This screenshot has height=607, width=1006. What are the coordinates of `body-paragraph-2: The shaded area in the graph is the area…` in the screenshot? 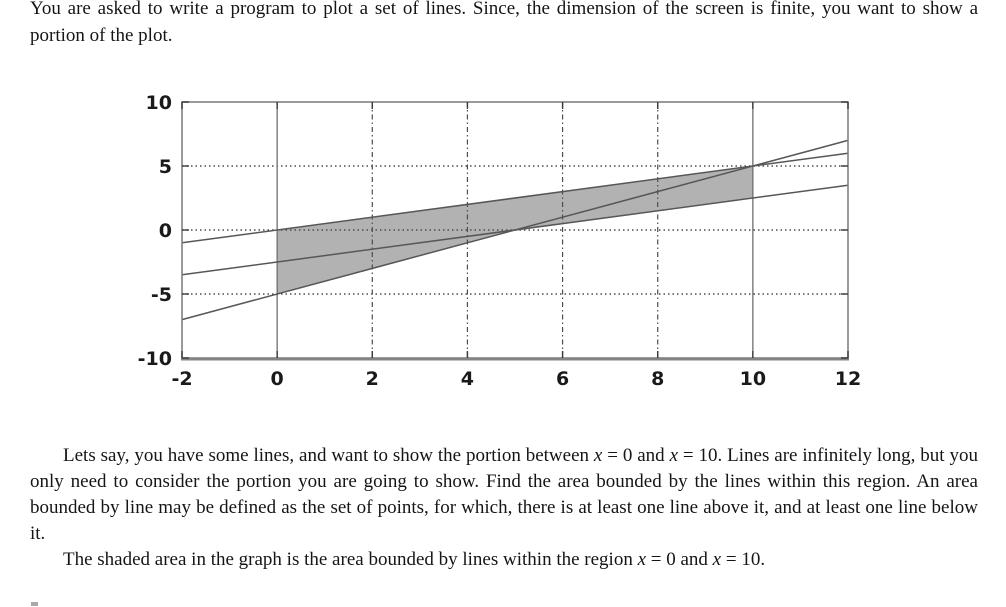 It's located at (504, 560).